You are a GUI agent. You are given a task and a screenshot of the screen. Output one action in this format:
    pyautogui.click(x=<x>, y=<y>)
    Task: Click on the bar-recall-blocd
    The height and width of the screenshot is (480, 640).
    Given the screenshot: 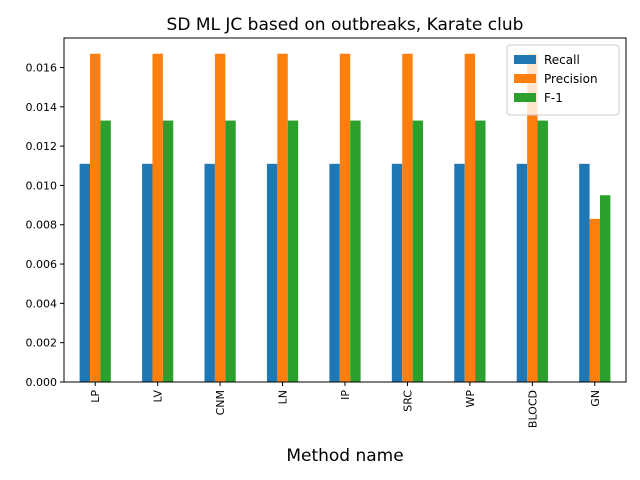 What is the action you would take?
    pyautogui.click(x=522, y=272)
    